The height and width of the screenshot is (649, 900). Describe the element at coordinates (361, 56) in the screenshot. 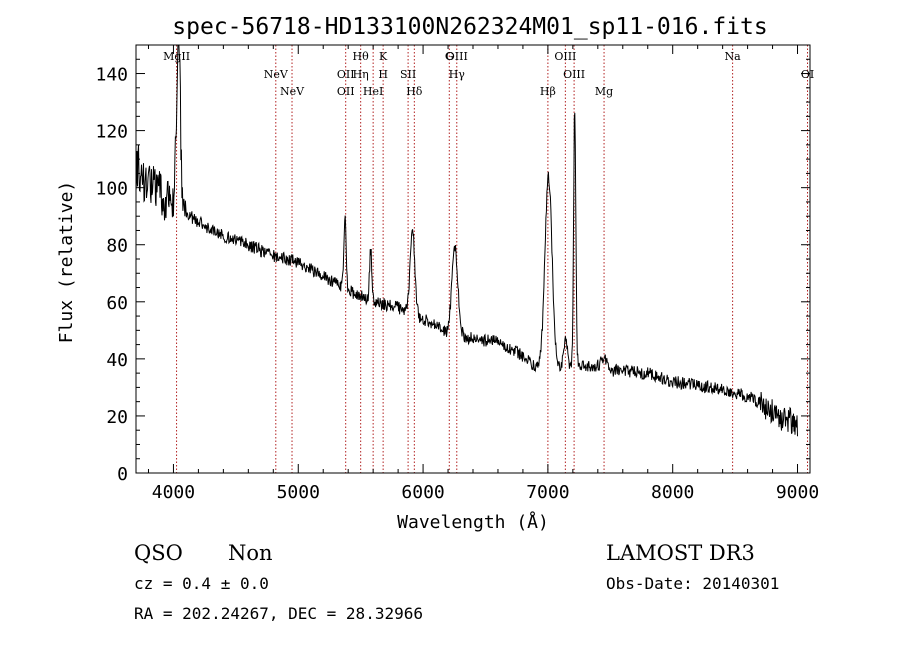

I see `spectral-line-label: Hθ` at that location.